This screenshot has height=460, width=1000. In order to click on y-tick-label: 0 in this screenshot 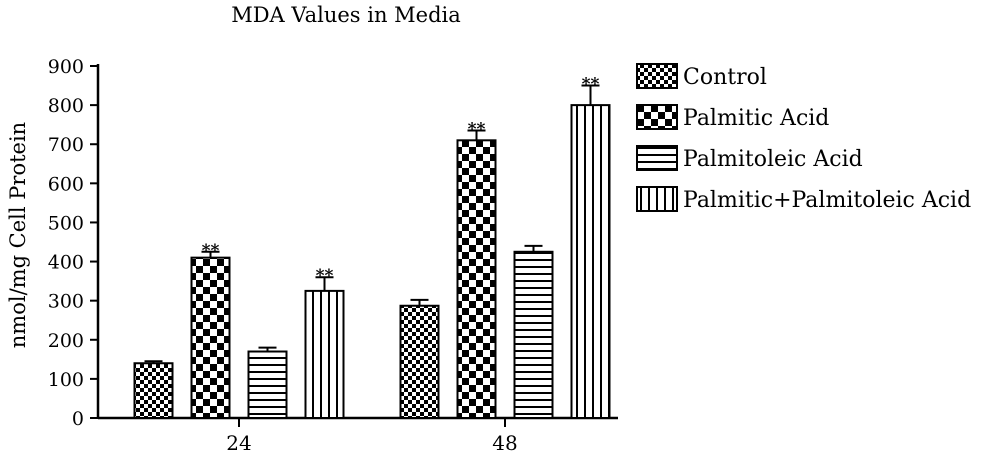, I will do `click(78, 419)`.